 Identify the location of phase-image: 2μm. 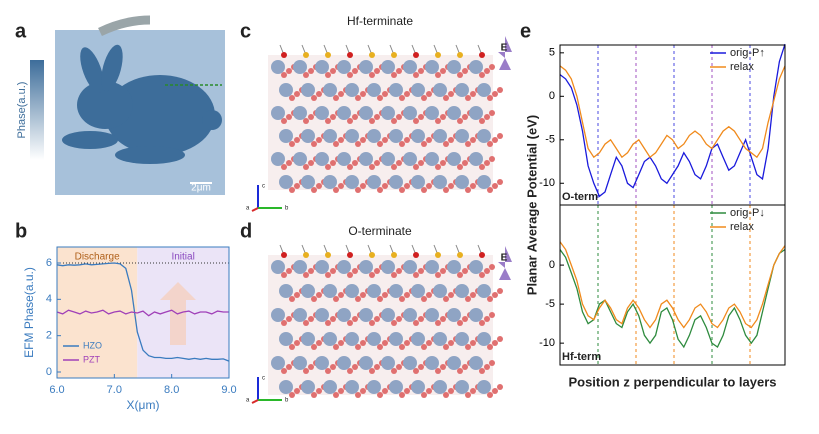
(140, 105).